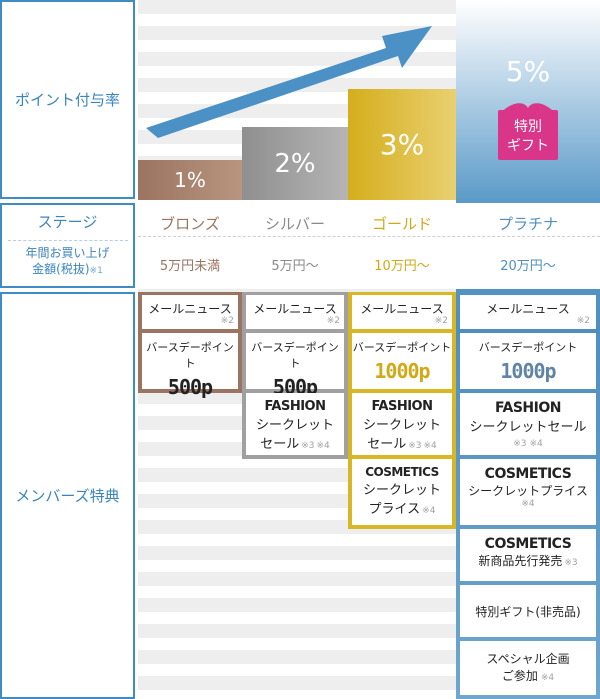  What do you see at coordinates (528, 266) in the screenshot?
I see `stage-platinum-amount: 20万円〜` at bounding box center [528, 266].